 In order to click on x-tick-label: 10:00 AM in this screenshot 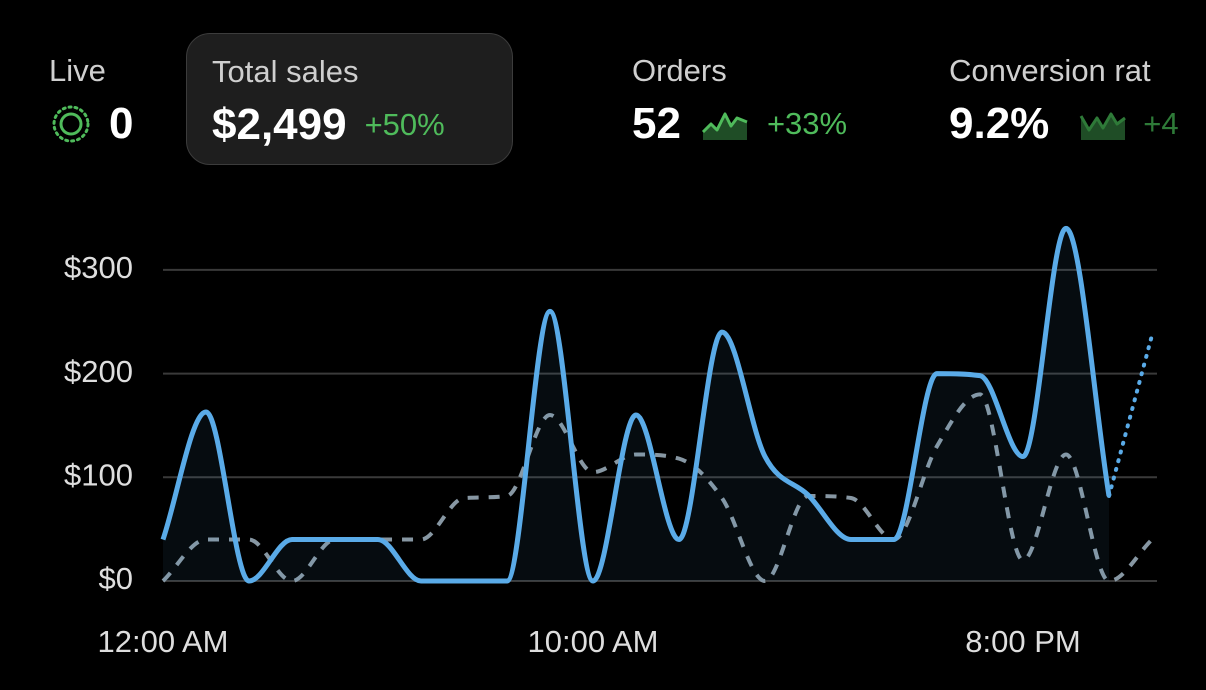, I will do `click(593, 641)`.